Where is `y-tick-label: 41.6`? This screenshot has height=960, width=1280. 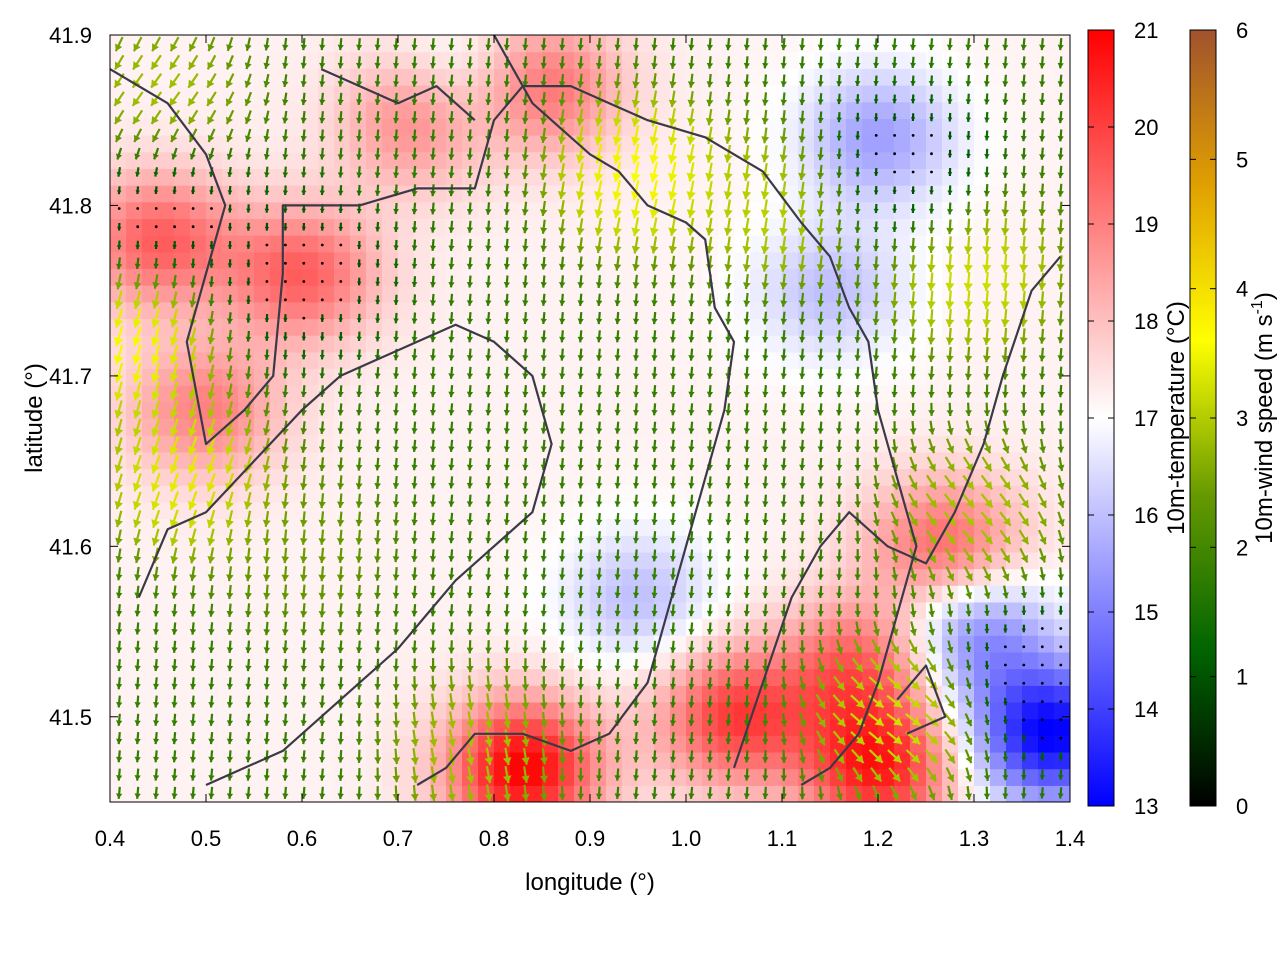 y-tick-label: 41.6 is located at coordinates (70, 546).